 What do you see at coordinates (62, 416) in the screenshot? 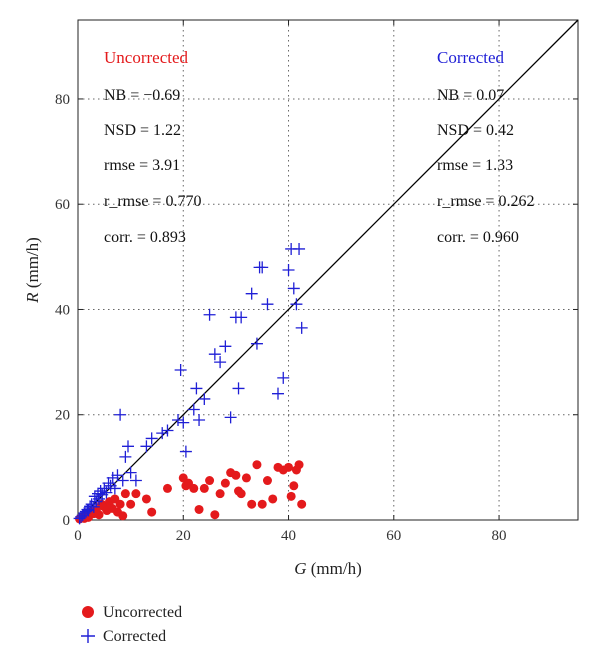
I see `y-tick-label: 20` at bounding box center [62, 416].